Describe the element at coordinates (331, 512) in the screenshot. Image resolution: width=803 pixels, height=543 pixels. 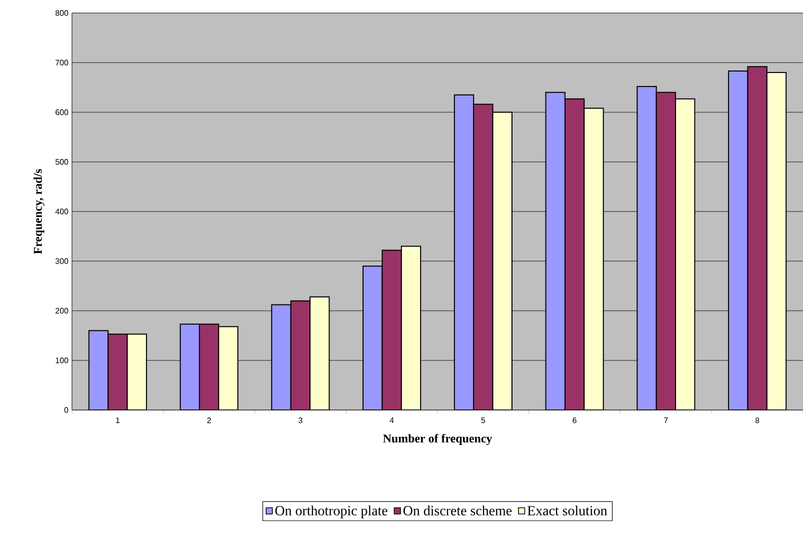
I see `legend-label: On orthotropic plate` at that location.